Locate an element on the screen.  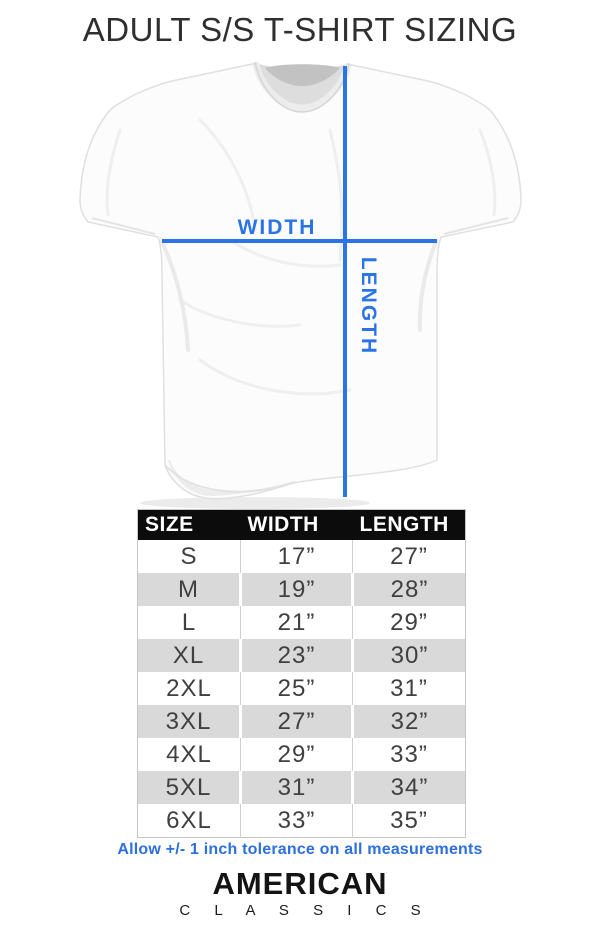
table-cell: XL is located at coordinates (188, 655).